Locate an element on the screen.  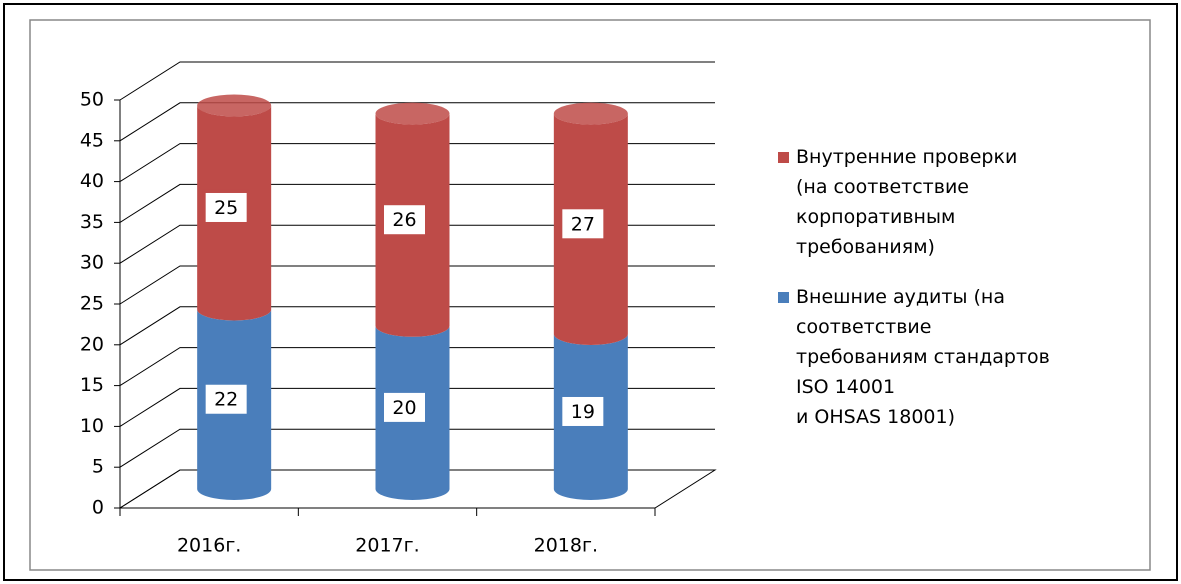
x-tick-label: 2018г. is located at coordinates (566, 546).